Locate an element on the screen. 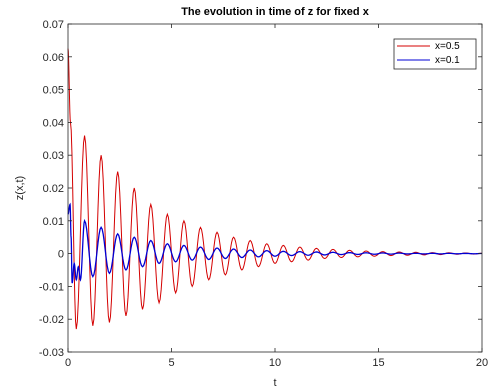 The width and height of the screenshot is (490, 389). x-tick-label: 10 is located at coordinates (275, 363).